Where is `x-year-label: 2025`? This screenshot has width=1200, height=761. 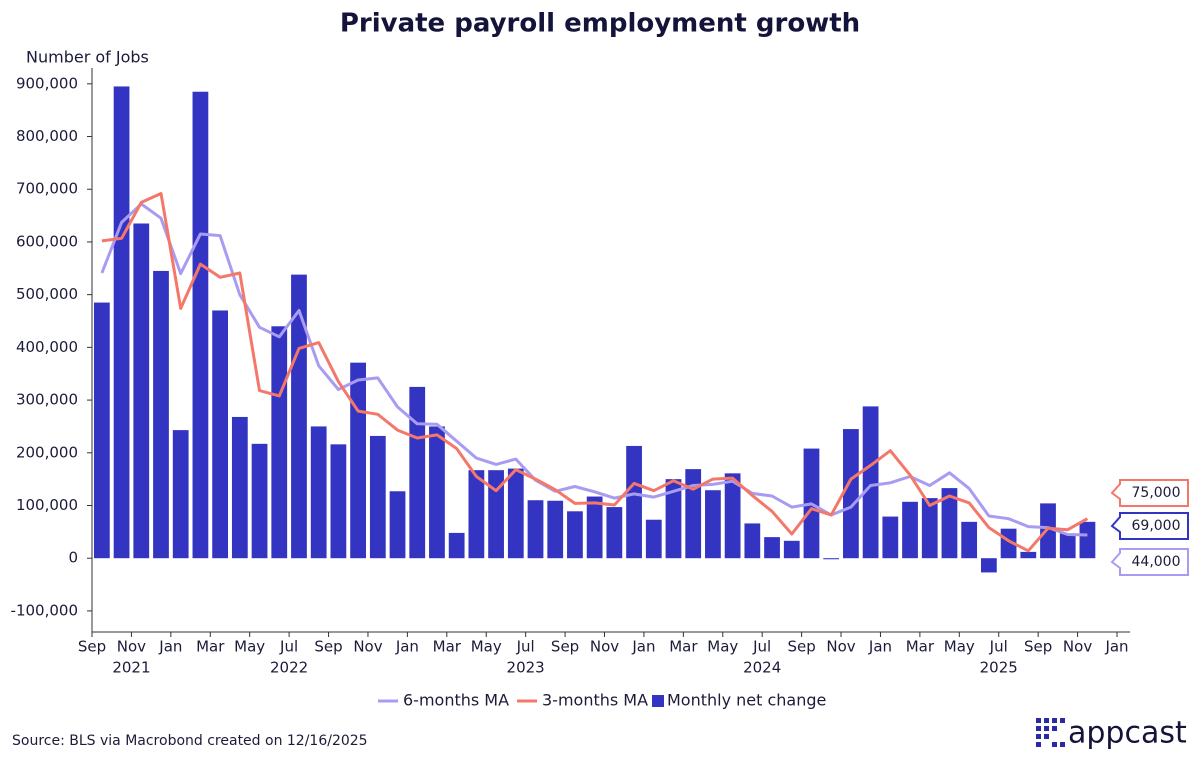
x-year-label: 2025 is located at coordinates (999, 668).